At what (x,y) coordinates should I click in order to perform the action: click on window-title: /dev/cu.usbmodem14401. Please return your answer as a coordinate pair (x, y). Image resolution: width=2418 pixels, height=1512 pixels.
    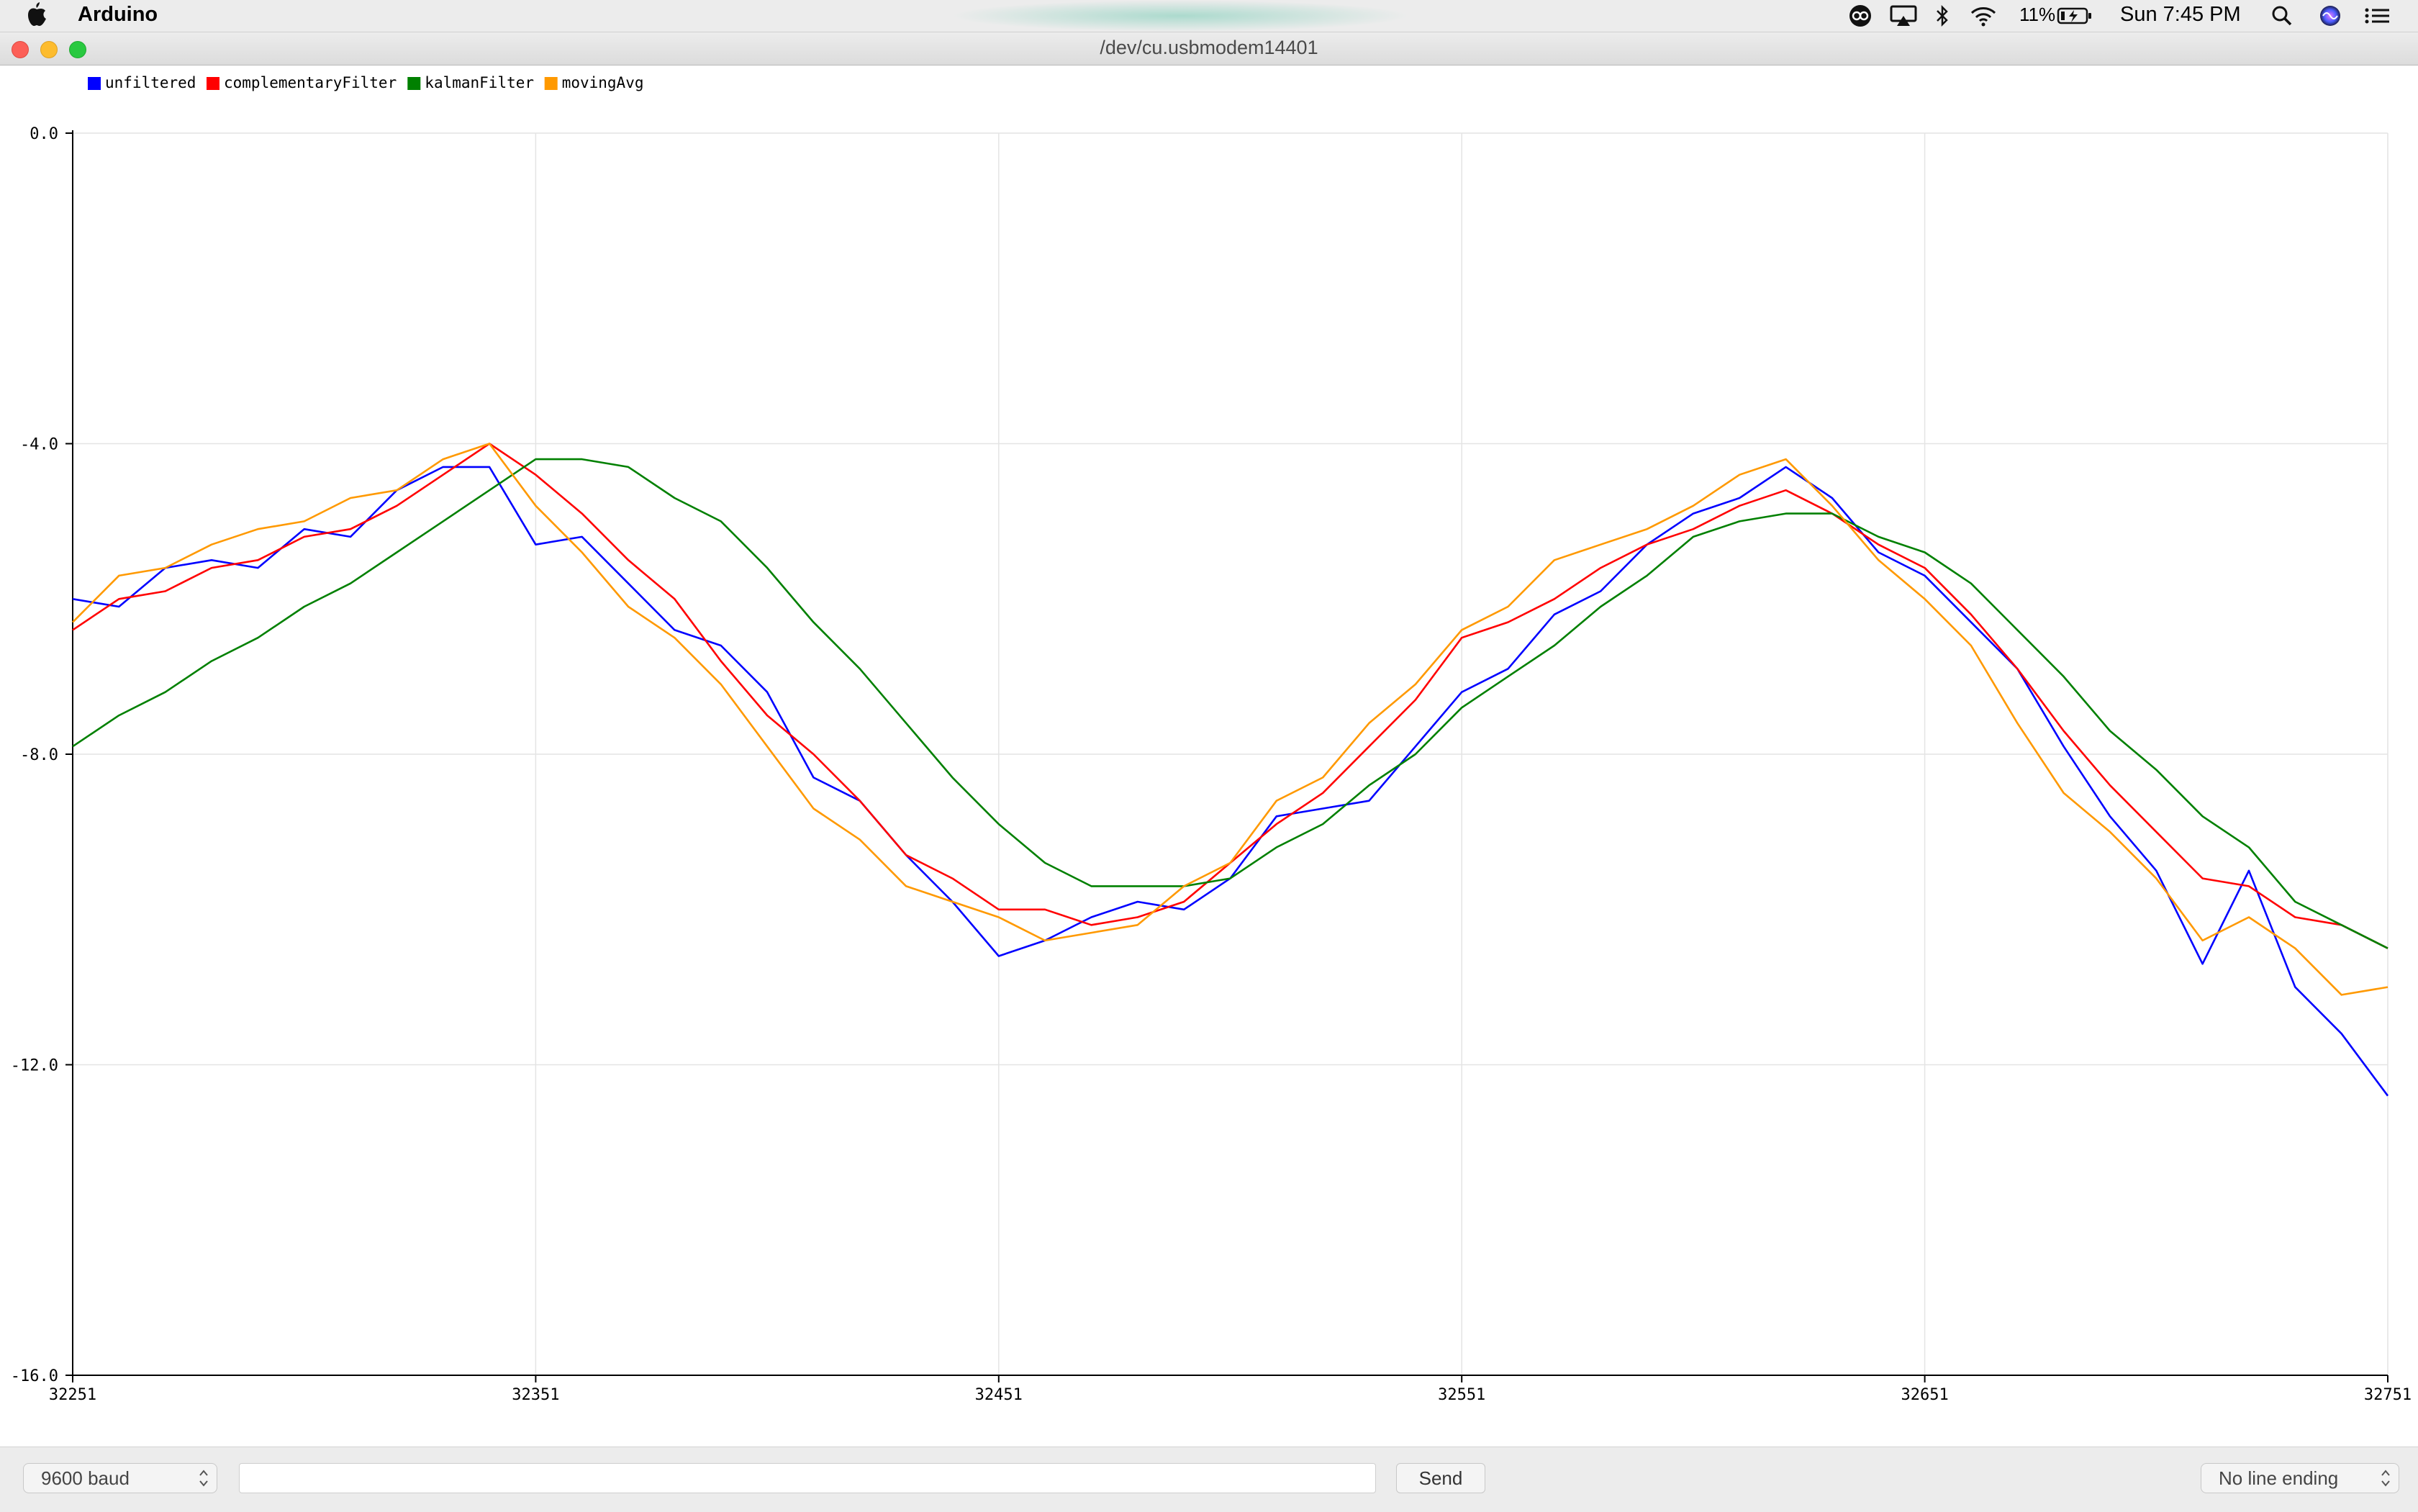
    Looking at the image, I should click on (1209, 48).